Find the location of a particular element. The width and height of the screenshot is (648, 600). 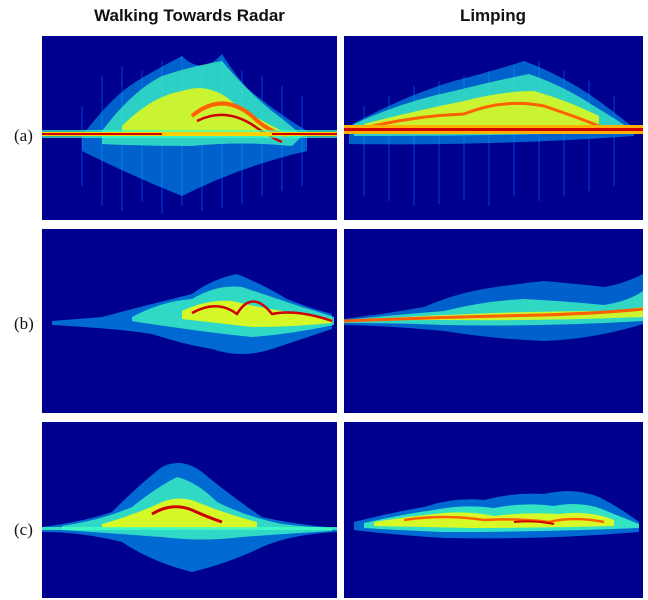

column-title-limping: Limping is located at coordinates (493, 15).